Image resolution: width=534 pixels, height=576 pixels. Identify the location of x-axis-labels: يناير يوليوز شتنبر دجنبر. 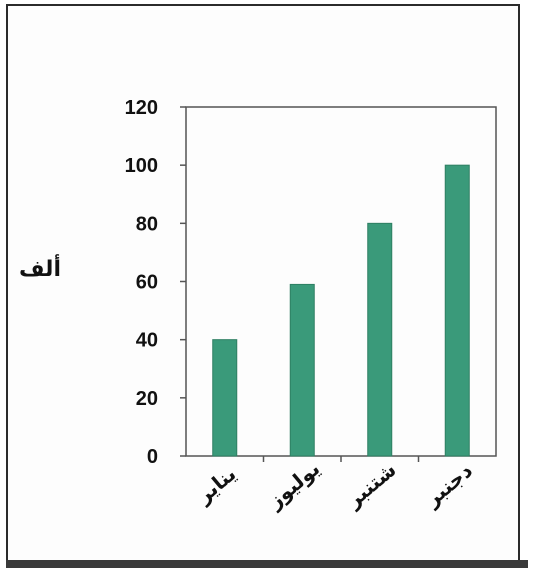
(334, 485).